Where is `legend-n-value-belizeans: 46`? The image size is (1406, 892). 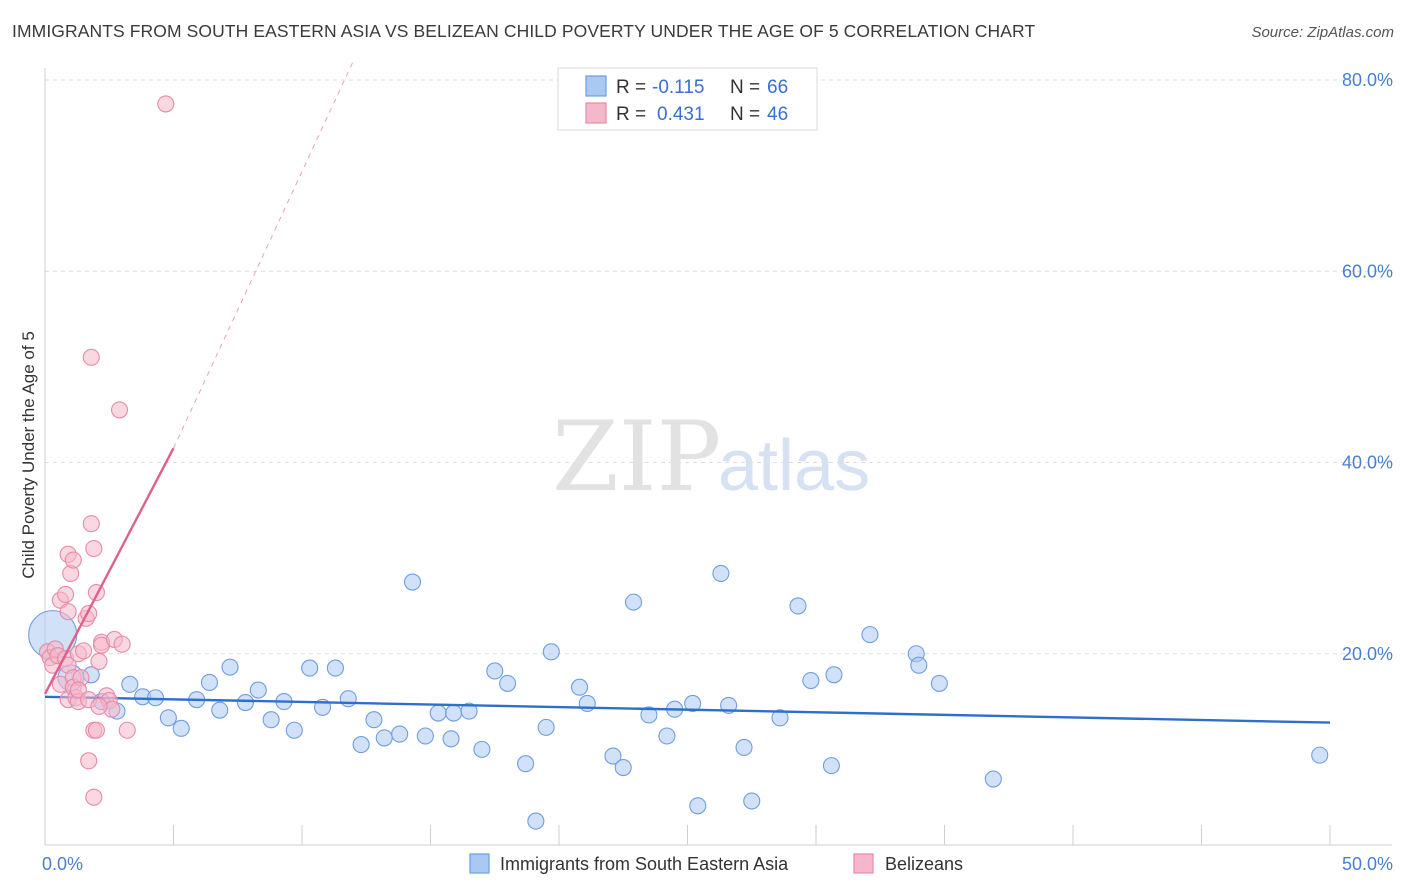 legend-n-value-belizeans: 46 is located at coordinates (777, 114).